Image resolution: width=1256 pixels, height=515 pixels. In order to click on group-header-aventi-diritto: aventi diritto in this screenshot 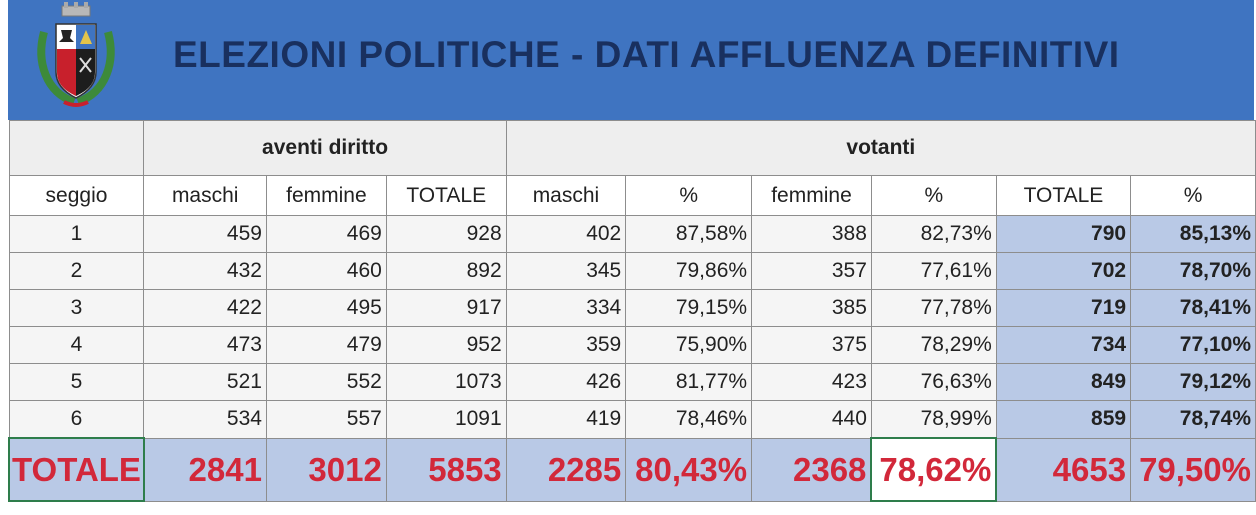, I will do `click(325, 148)`.